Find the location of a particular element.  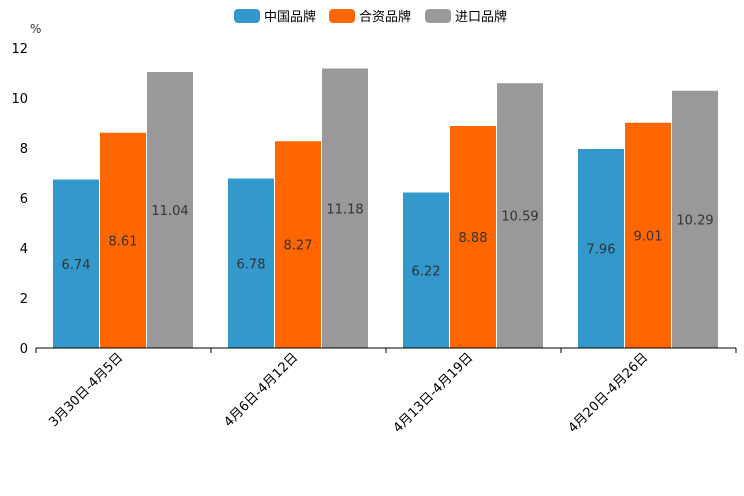

data-label: 8.61 is located at coordinates (123, 241).